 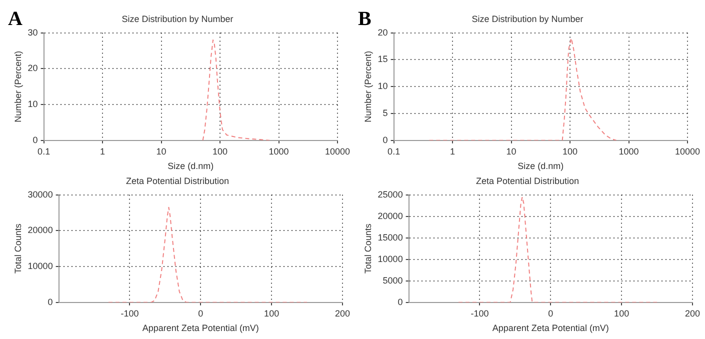 I want to click on y-tick-label: 30000, so click(x=40, y=194).